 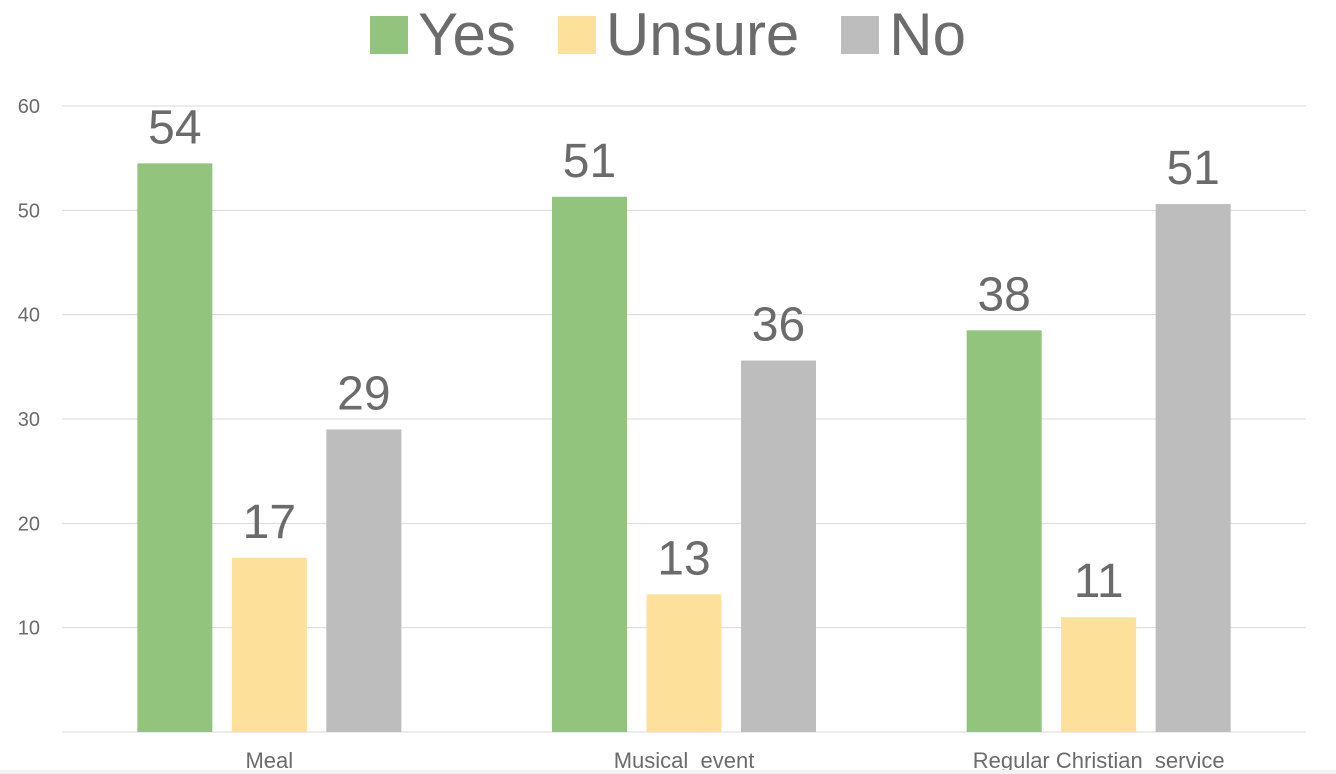 What do you see at coordinates (702, 34) in the screenshot?
I see `legend-label-unsure: Unsure` at bounding box center [702, 34].